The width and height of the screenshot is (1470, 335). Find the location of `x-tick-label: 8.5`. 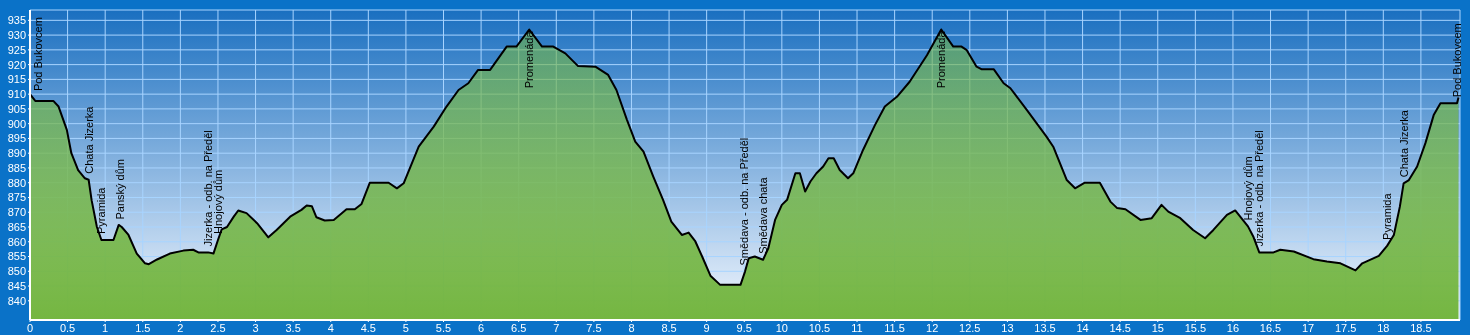

x-tick-label: 8.5 is located at coordinates (669, 327).